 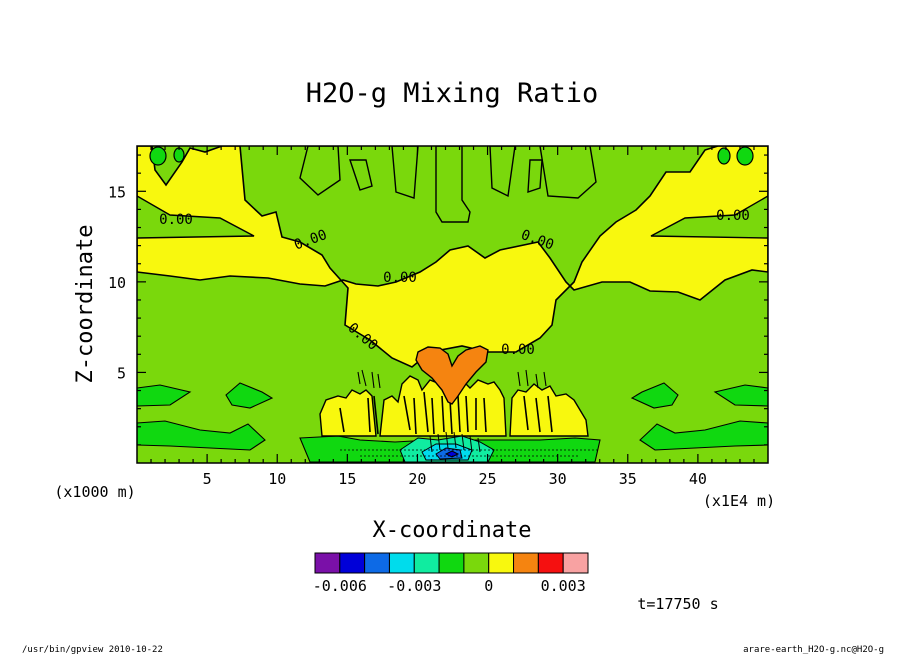 I want to click on x-axis-unit: (x1E4 m), so click(x=739, y=501).